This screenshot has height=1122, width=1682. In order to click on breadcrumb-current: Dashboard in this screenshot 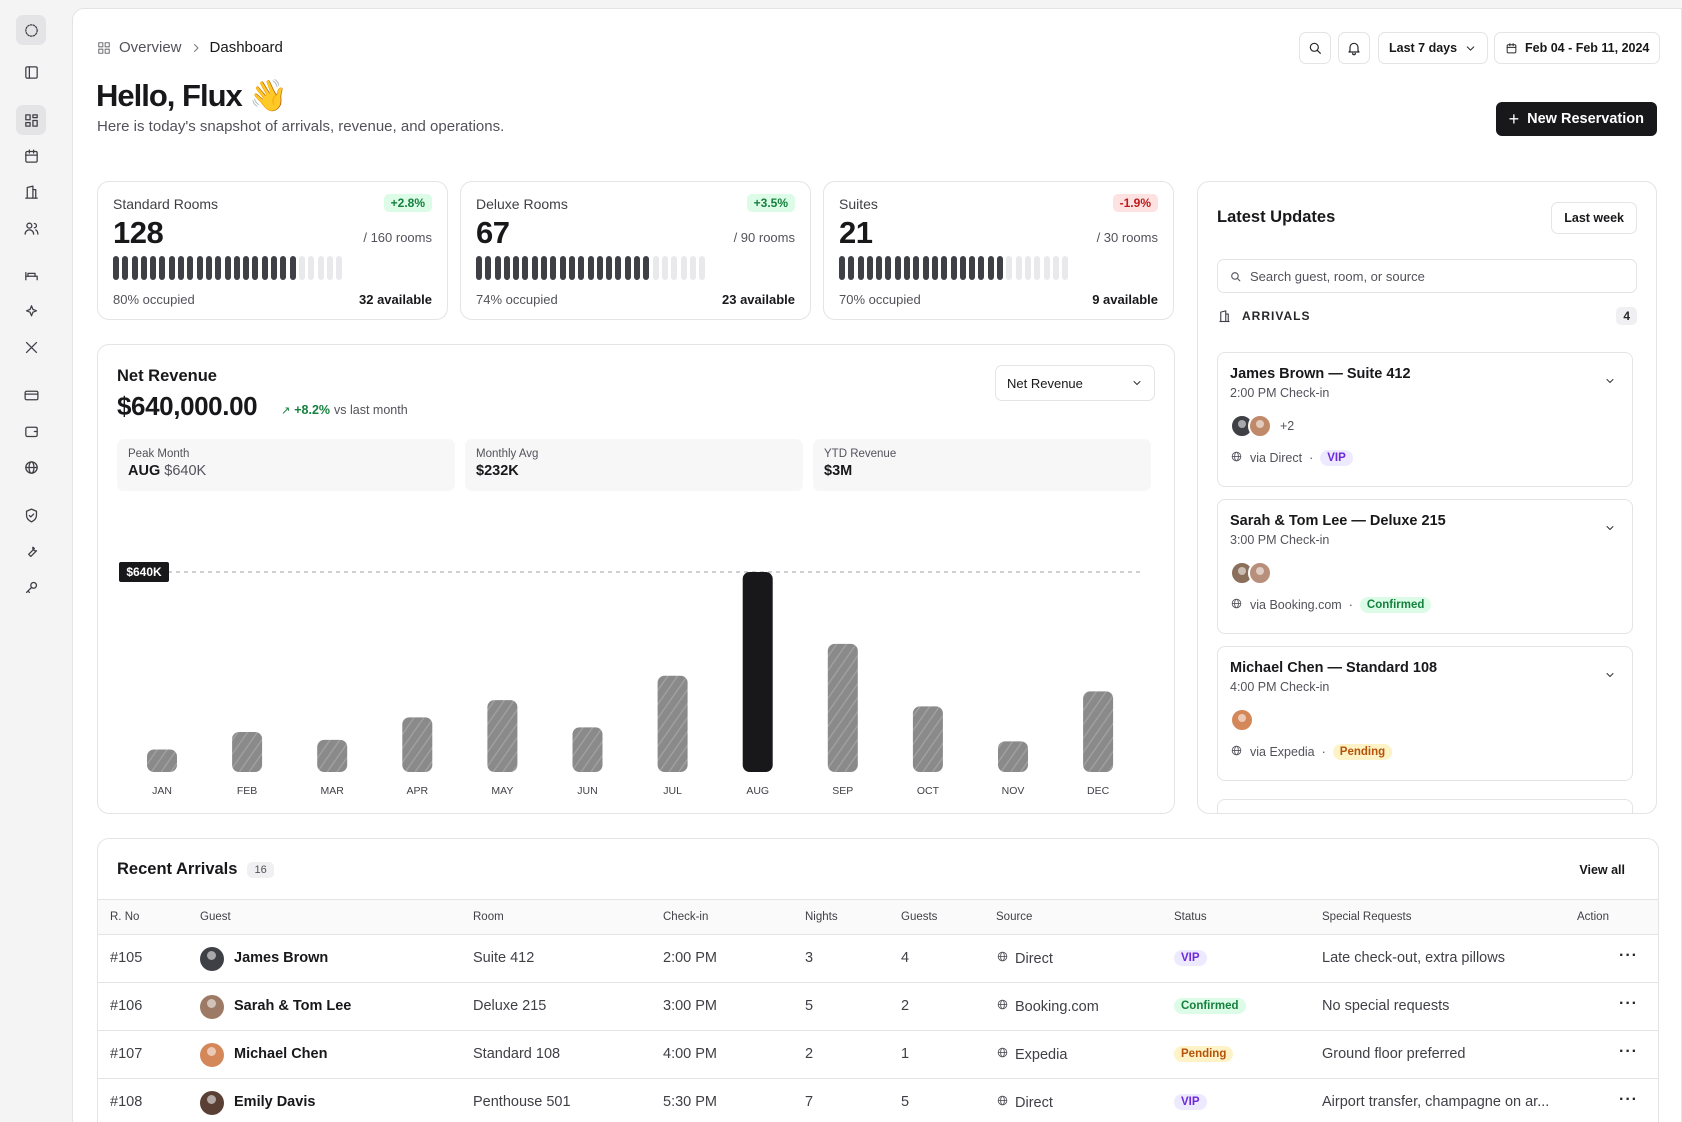, I will do `click(246, 47)`.